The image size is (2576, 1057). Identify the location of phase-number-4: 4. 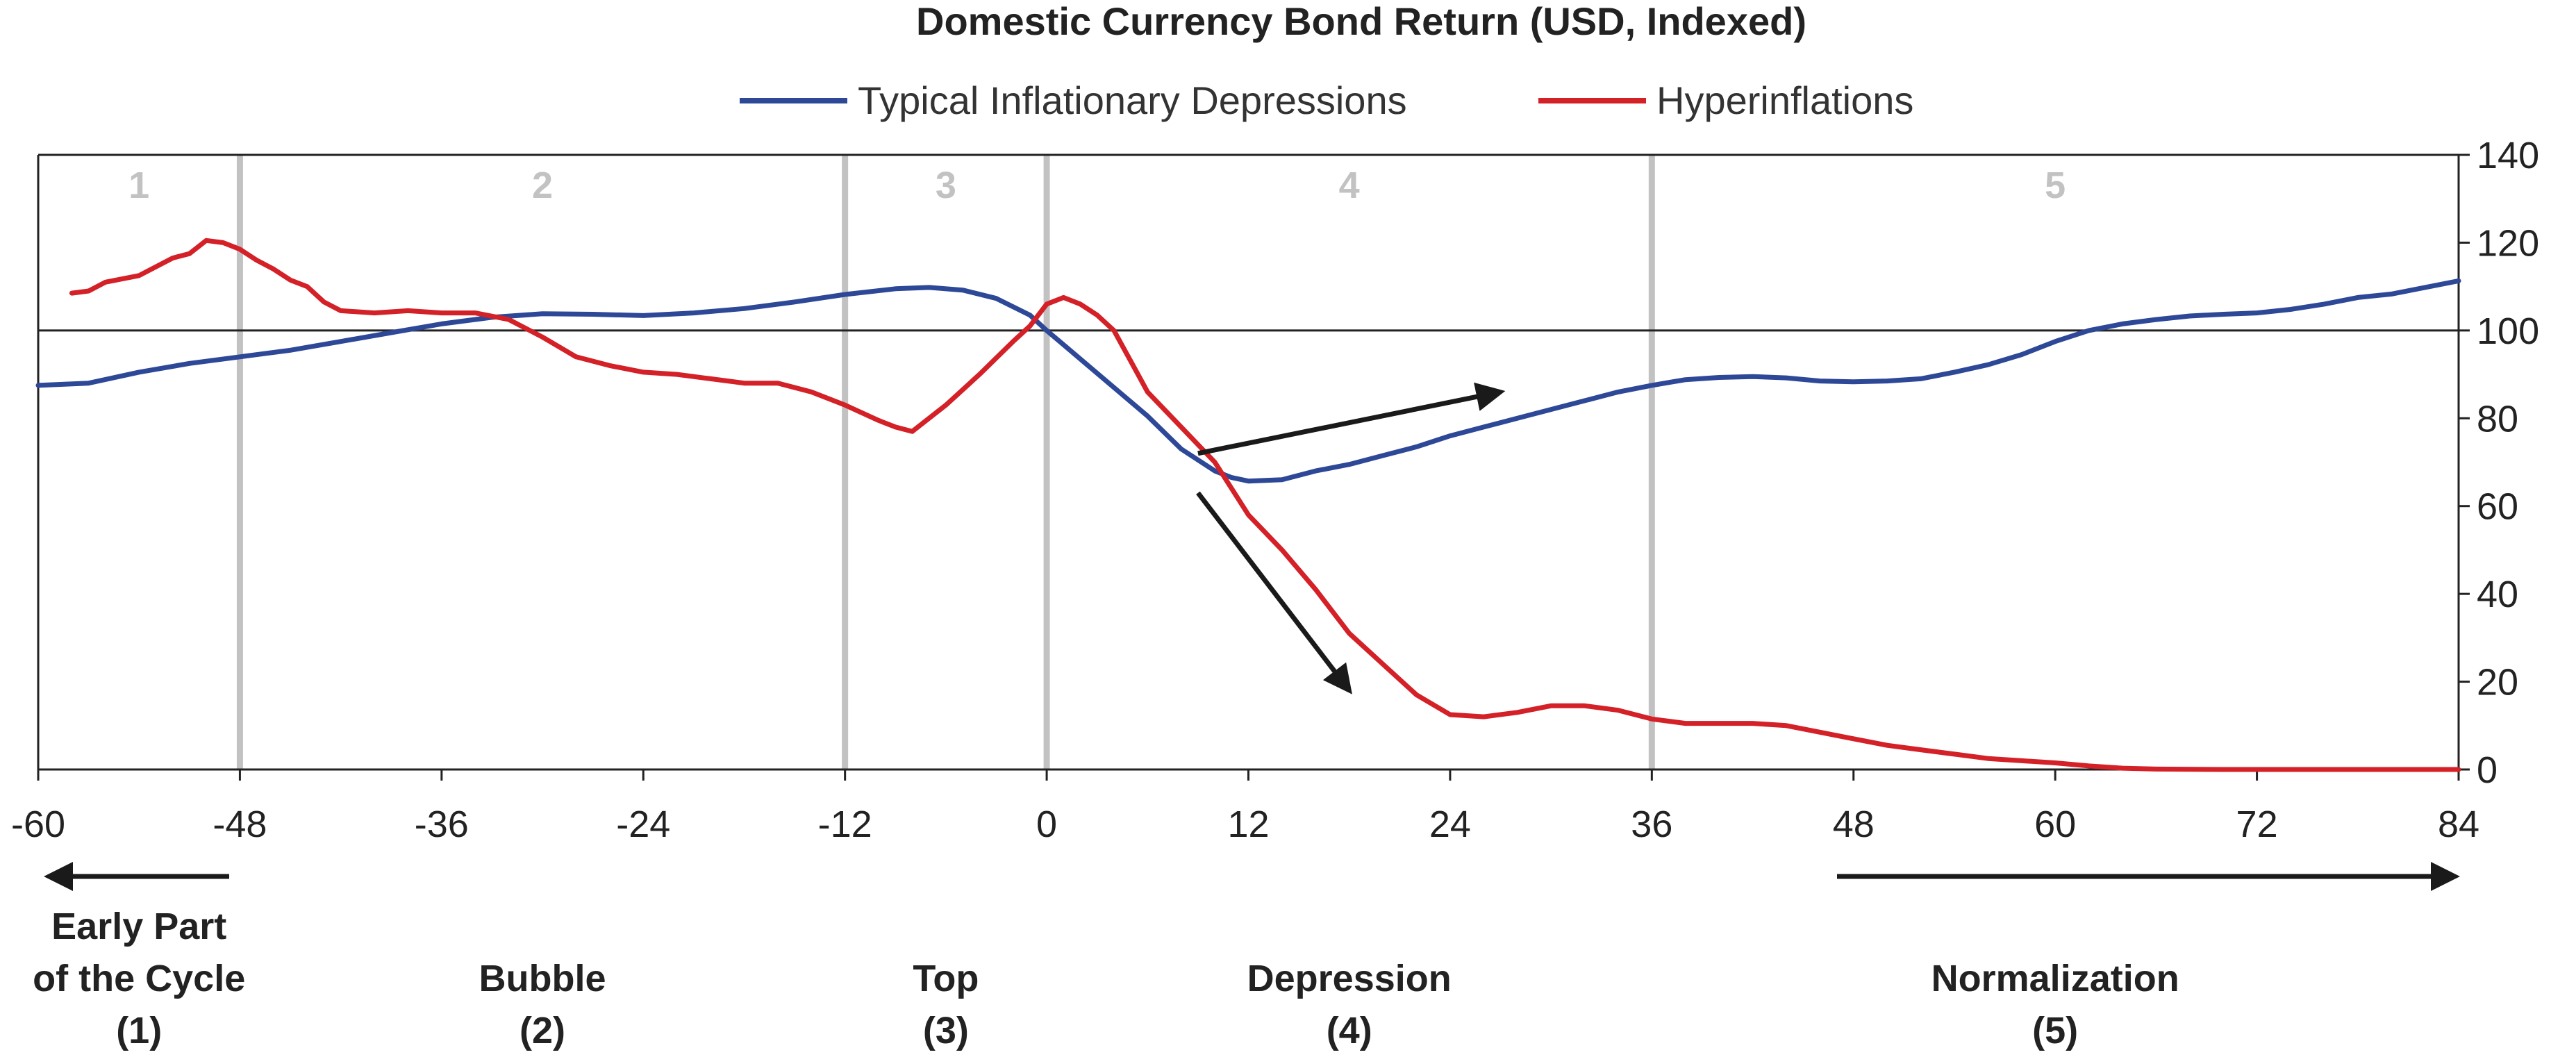
(1349, 185).